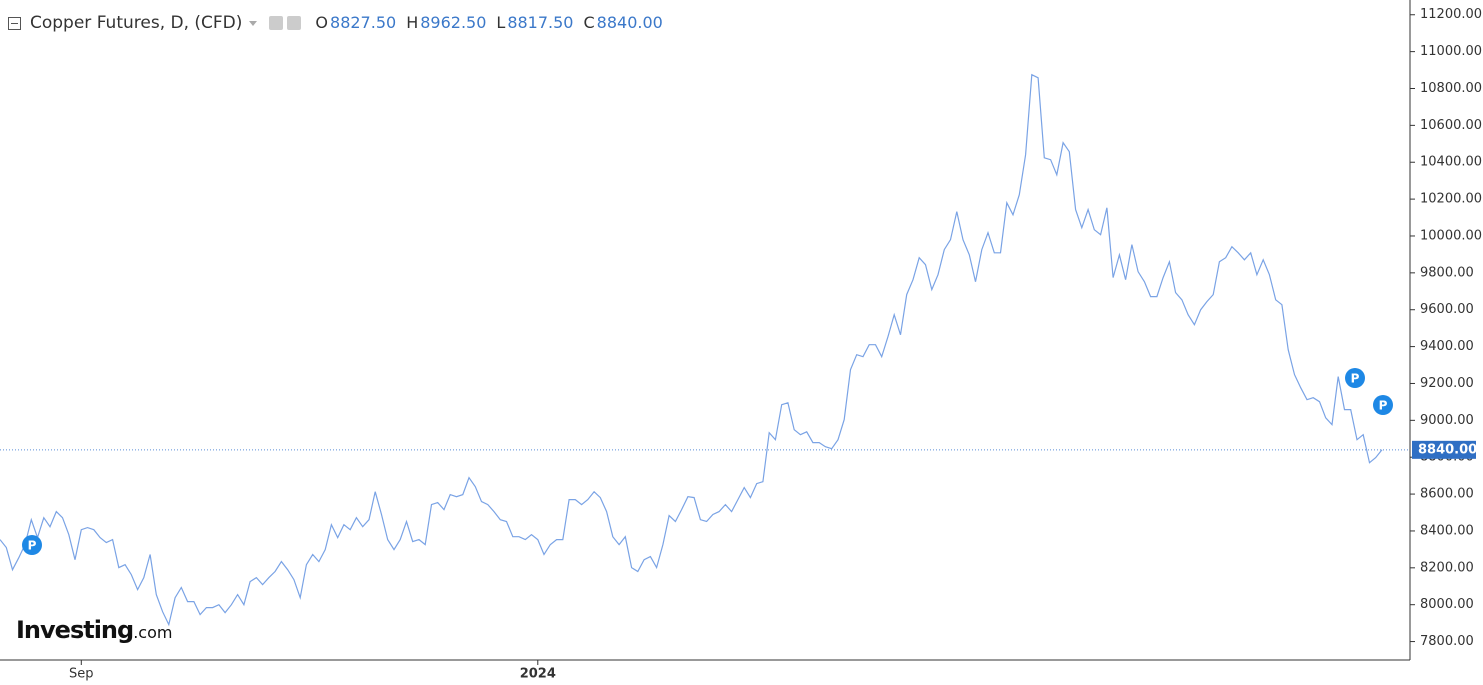  I want to click on last-price-box, so click(1444, 449).